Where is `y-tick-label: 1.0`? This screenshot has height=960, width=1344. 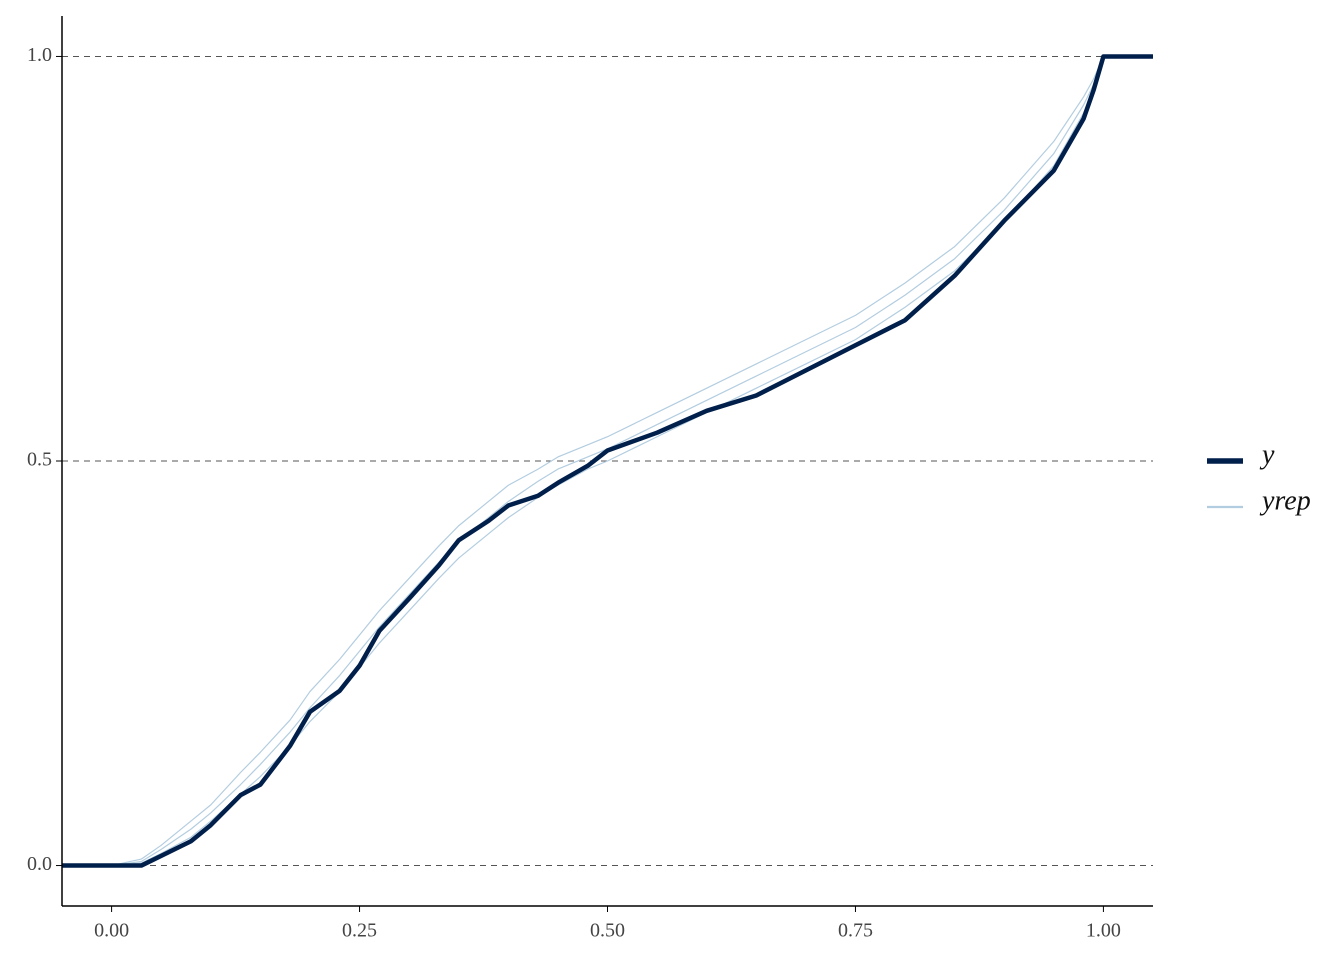
y-tick-label: 1.0 is located at coordinates (39, 55).